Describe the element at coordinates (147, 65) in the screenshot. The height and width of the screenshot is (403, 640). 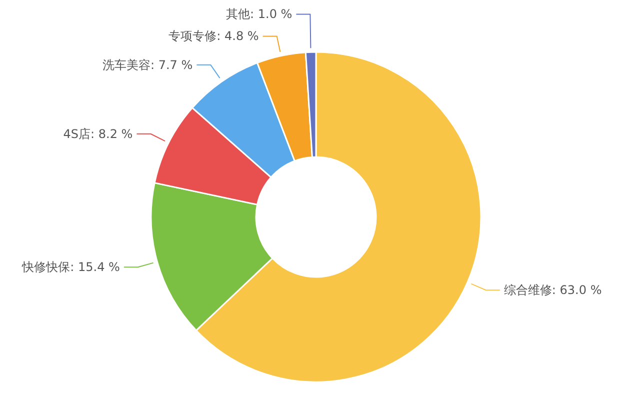
I see `slice-label: 洗车美容: 7.7 %` at that location.